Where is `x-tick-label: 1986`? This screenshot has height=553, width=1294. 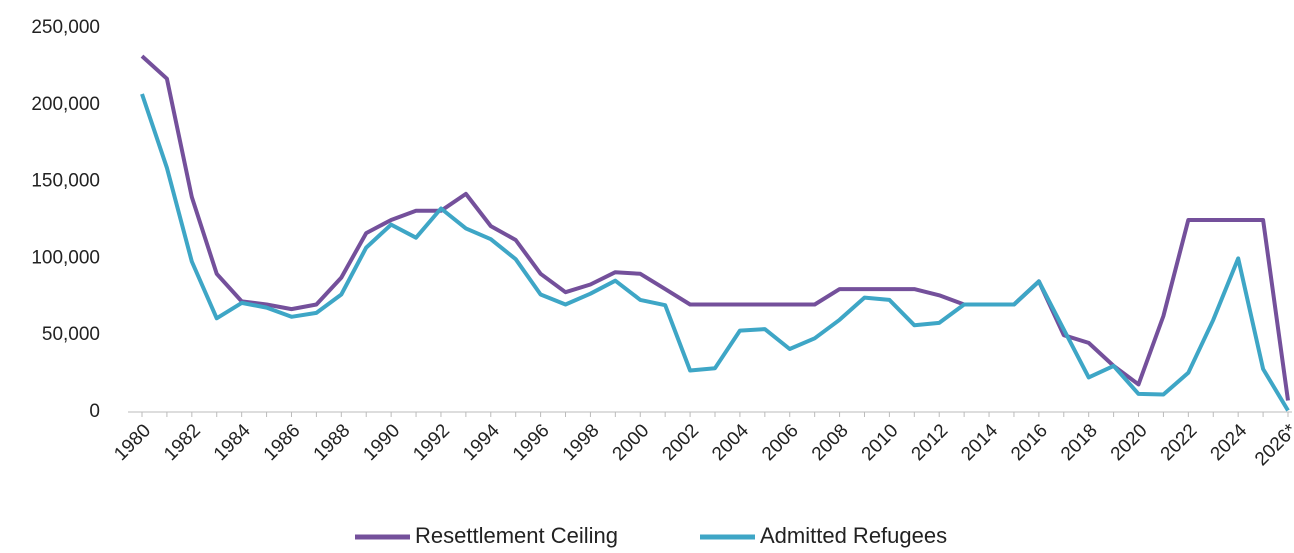
x-tick-label: 1986 is located at coordinates (282, 442).